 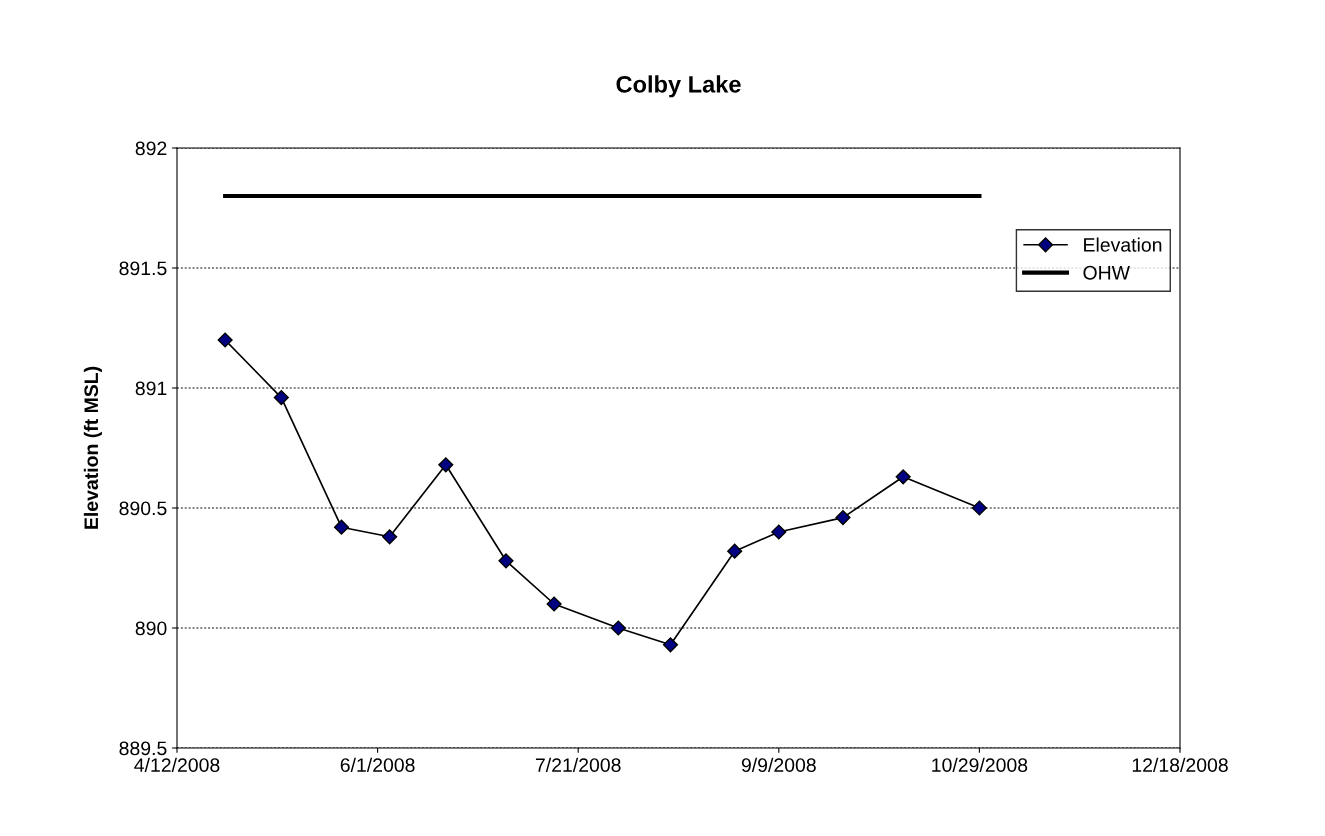 I want to click on x-tick-label: 10/29/2008, so click(x=980, y=764).